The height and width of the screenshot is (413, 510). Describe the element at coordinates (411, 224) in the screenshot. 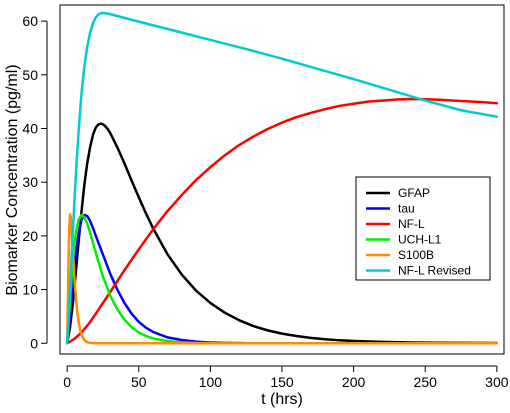

I see `legend-label-2: NF-L` at that location.